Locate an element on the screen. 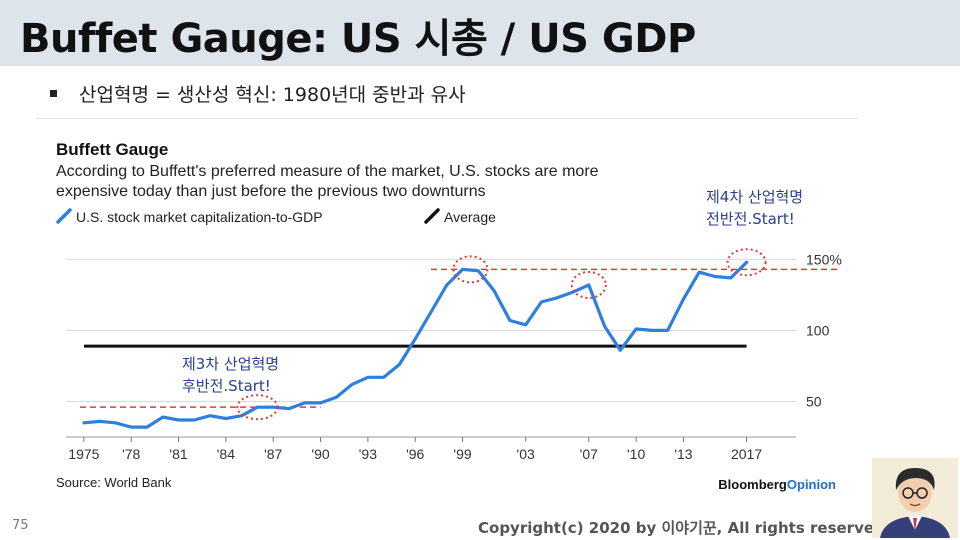 The image size is (960, 540). annotation-fourth-industrial-revolution: 전반전.Start! is located at coordinates (750, 219).